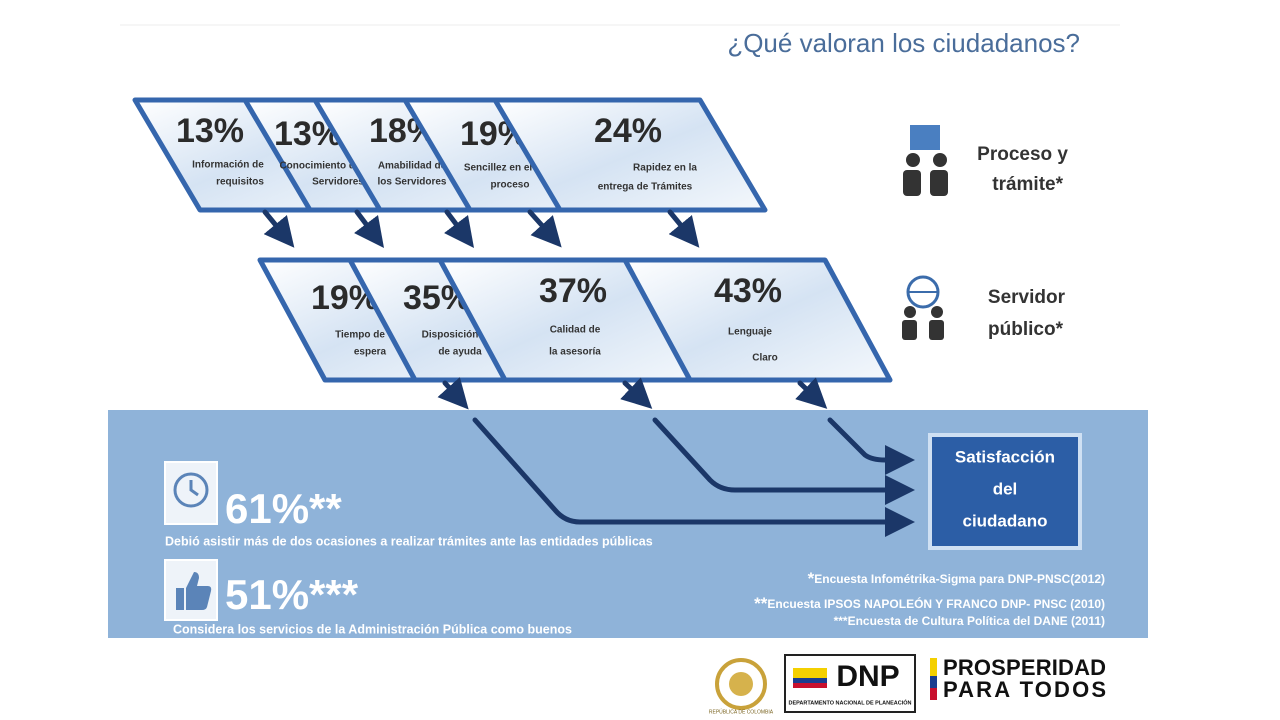  What do you see at coordinates (841, 621) in the screenshot?
I see `source-mark: ***` at bounding box center [841, 621].